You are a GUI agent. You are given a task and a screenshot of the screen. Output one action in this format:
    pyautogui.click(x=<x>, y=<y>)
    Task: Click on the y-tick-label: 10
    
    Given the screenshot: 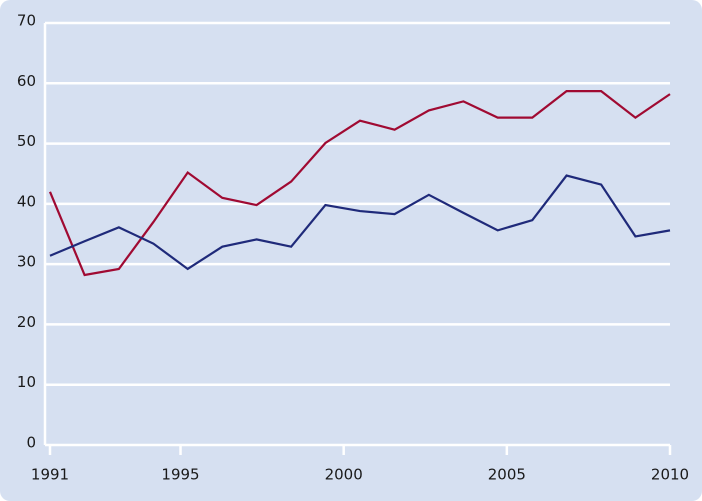 What is the action you would take?
    pyautogui.click(x=26, y=382)
    